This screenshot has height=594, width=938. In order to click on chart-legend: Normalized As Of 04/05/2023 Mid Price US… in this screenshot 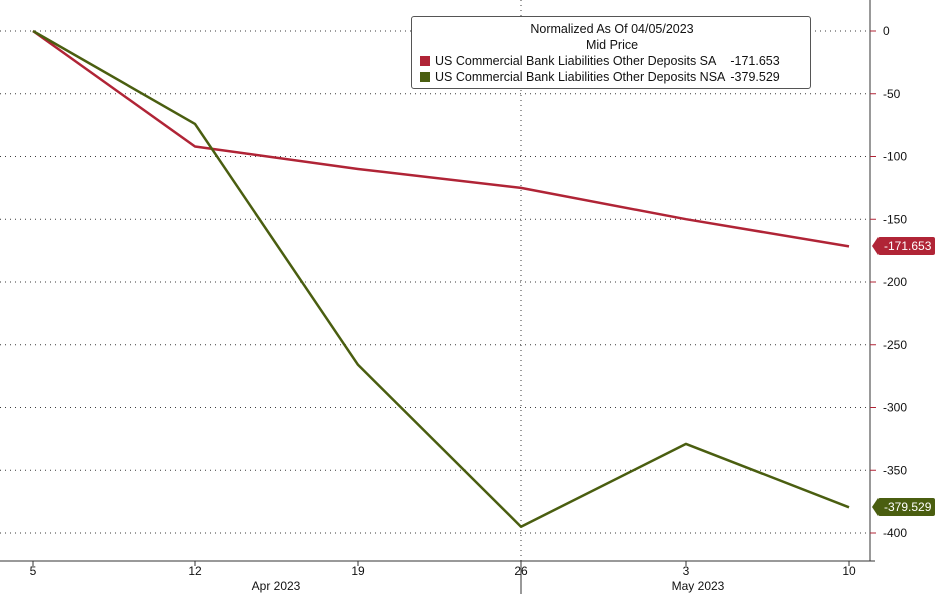, I will do `click(611, 52)`.